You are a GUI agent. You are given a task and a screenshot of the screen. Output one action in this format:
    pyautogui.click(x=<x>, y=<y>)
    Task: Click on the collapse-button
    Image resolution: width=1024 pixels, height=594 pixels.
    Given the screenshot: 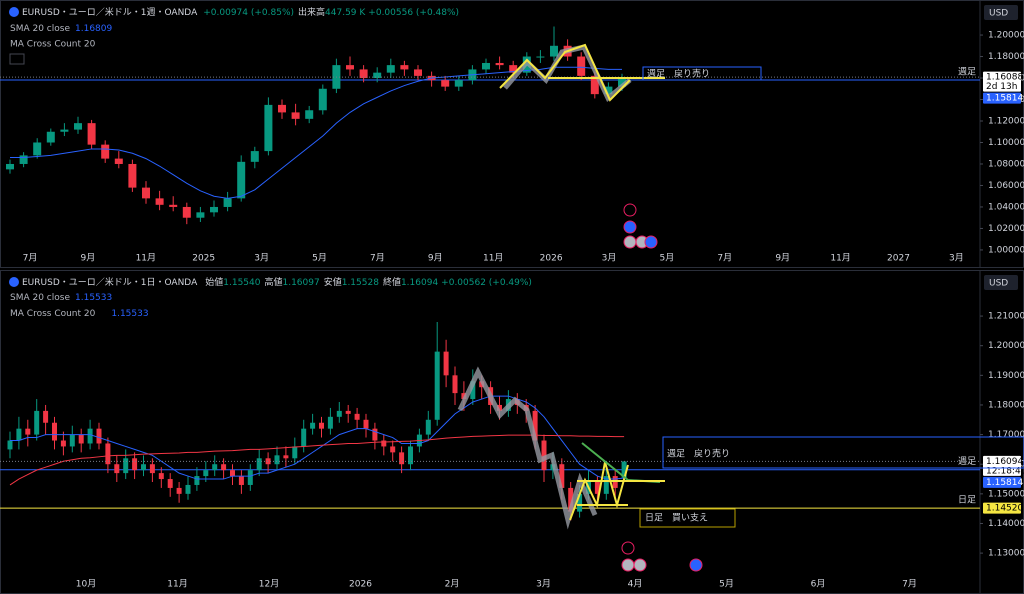 What is the action you would take?
    pyautogui.click(x=17, y=59)
    